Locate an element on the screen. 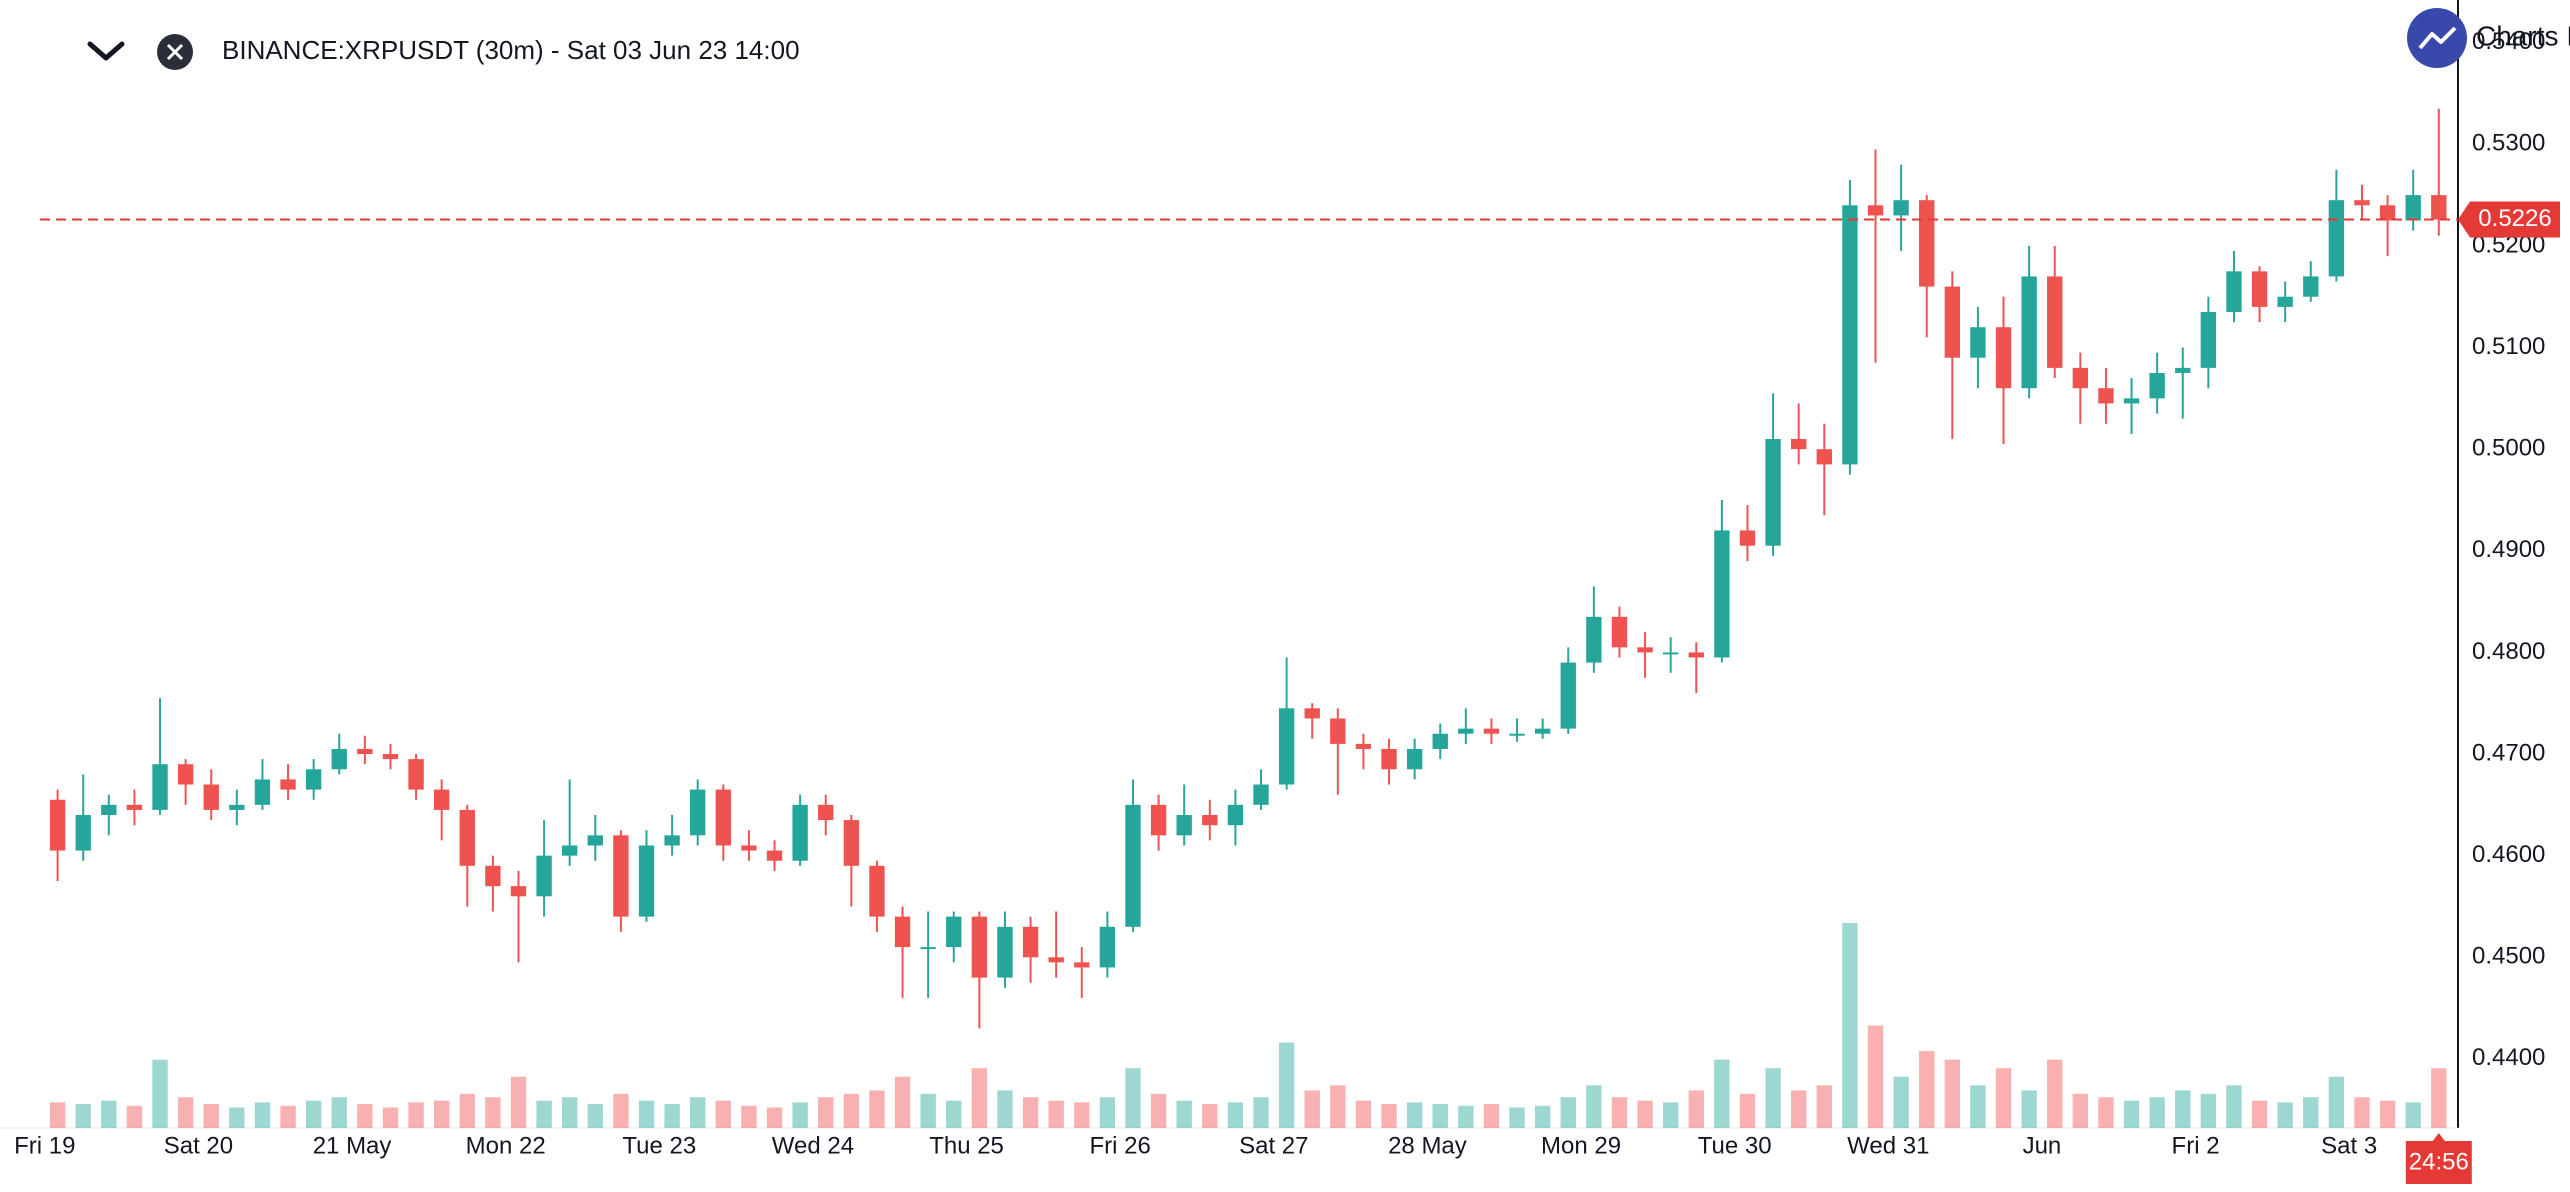  countdown-tag is located at coordinates (2438, 1158).